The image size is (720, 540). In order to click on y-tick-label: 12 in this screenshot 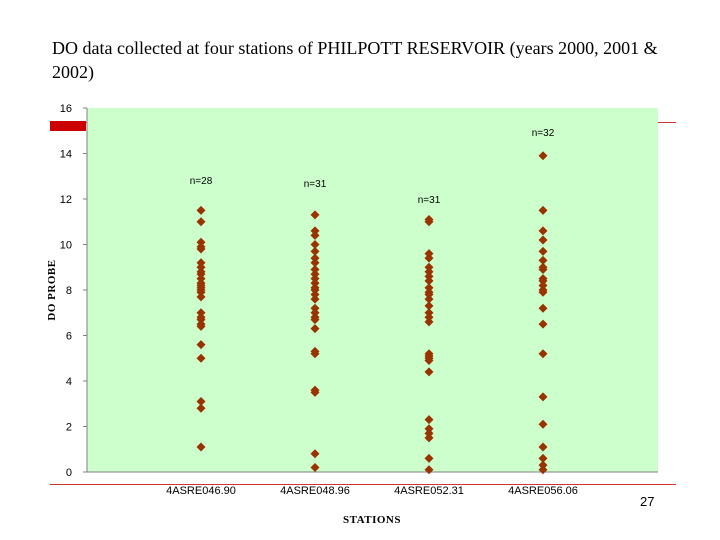, I will do `click(66, 200)`.